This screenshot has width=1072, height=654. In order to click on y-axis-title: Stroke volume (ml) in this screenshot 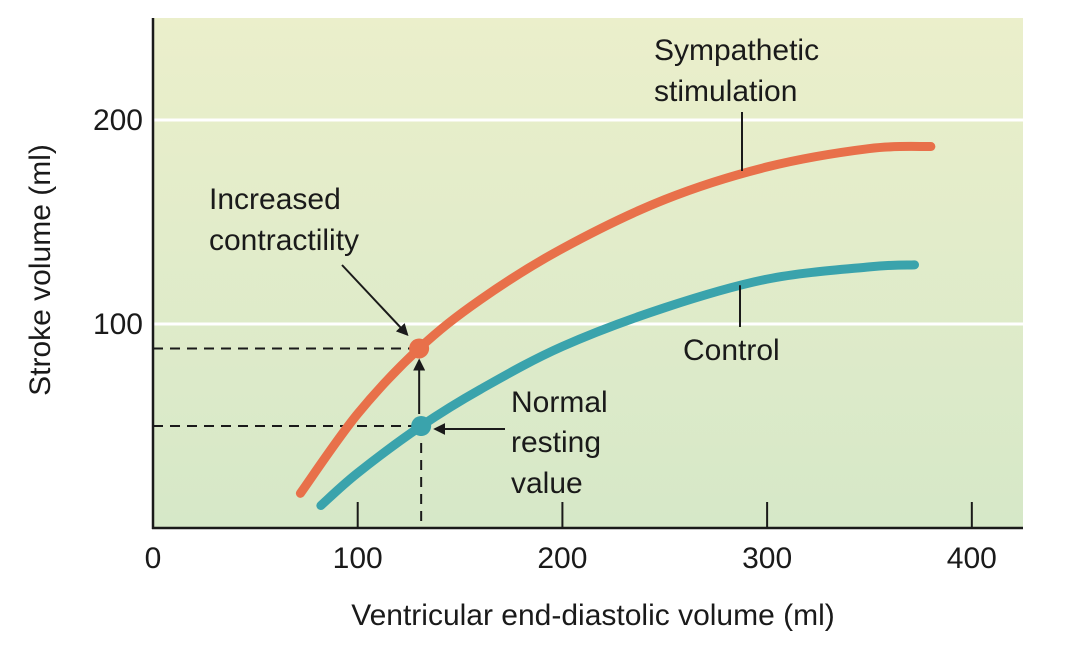, I will do `click(40, 270)`.